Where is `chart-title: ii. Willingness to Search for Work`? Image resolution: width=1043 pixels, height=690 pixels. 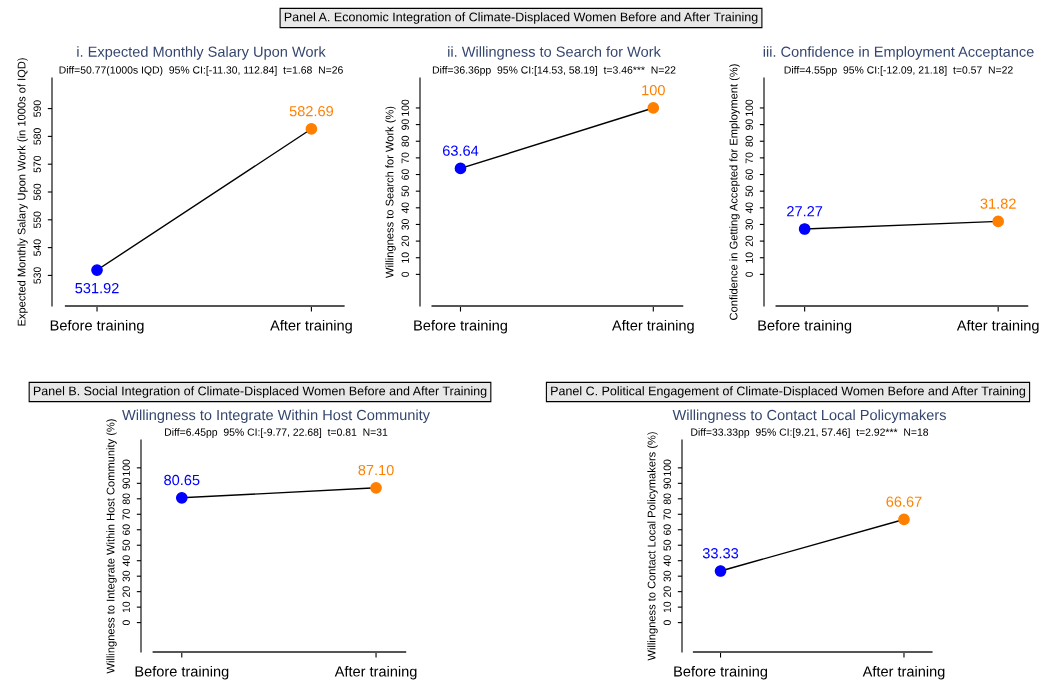 chart-title: ii. Willingness to Search for Work is located at coordinates (554, 53).